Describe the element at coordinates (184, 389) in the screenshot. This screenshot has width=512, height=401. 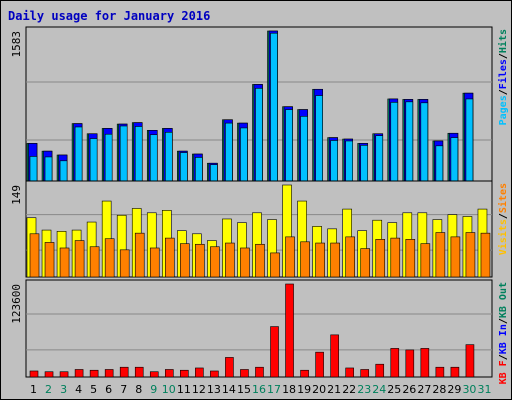
I see `x-tick-label: 11` at that location.